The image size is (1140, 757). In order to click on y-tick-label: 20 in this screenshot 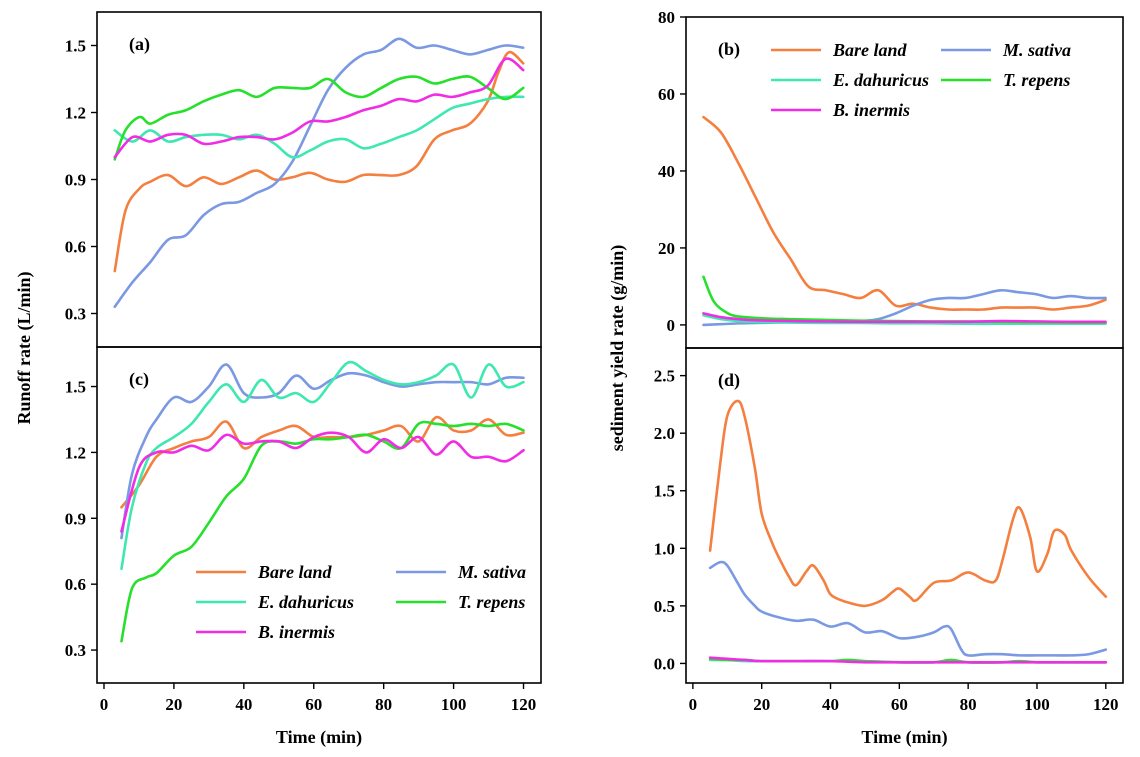, I will do `click(666, 248)`.